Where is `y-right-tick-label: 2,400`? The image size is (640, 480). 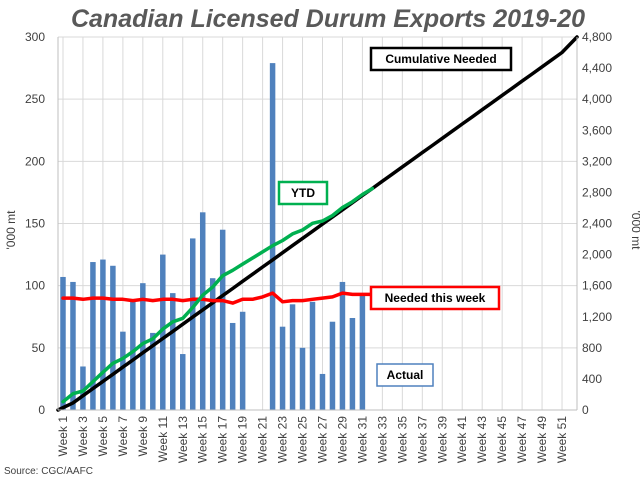 y-right-tick-label: 2,400 is located at coordinates (597, 224).